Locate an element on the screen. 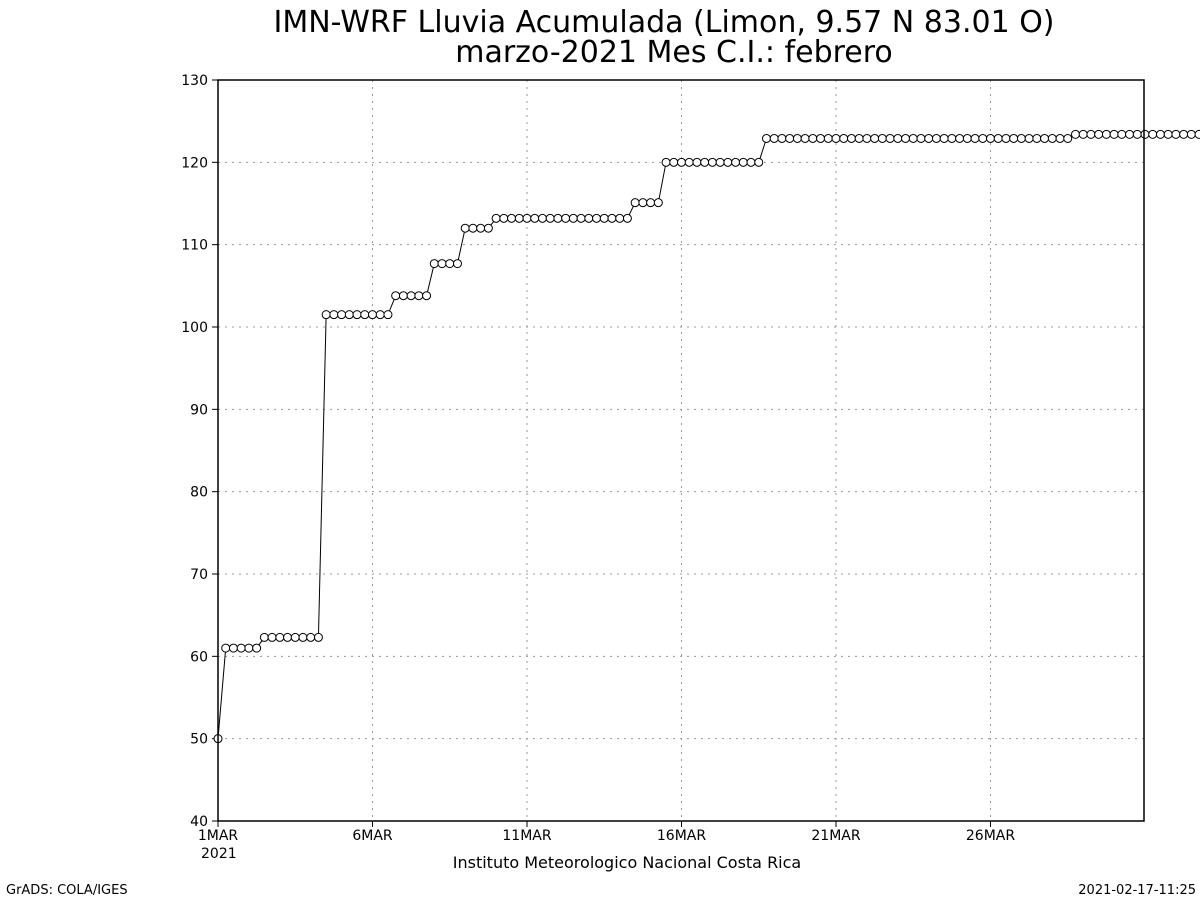 The width and height of the screenshot is (1200, 900). x-tick-label: 6MAR is located at coordinates (372, 836).